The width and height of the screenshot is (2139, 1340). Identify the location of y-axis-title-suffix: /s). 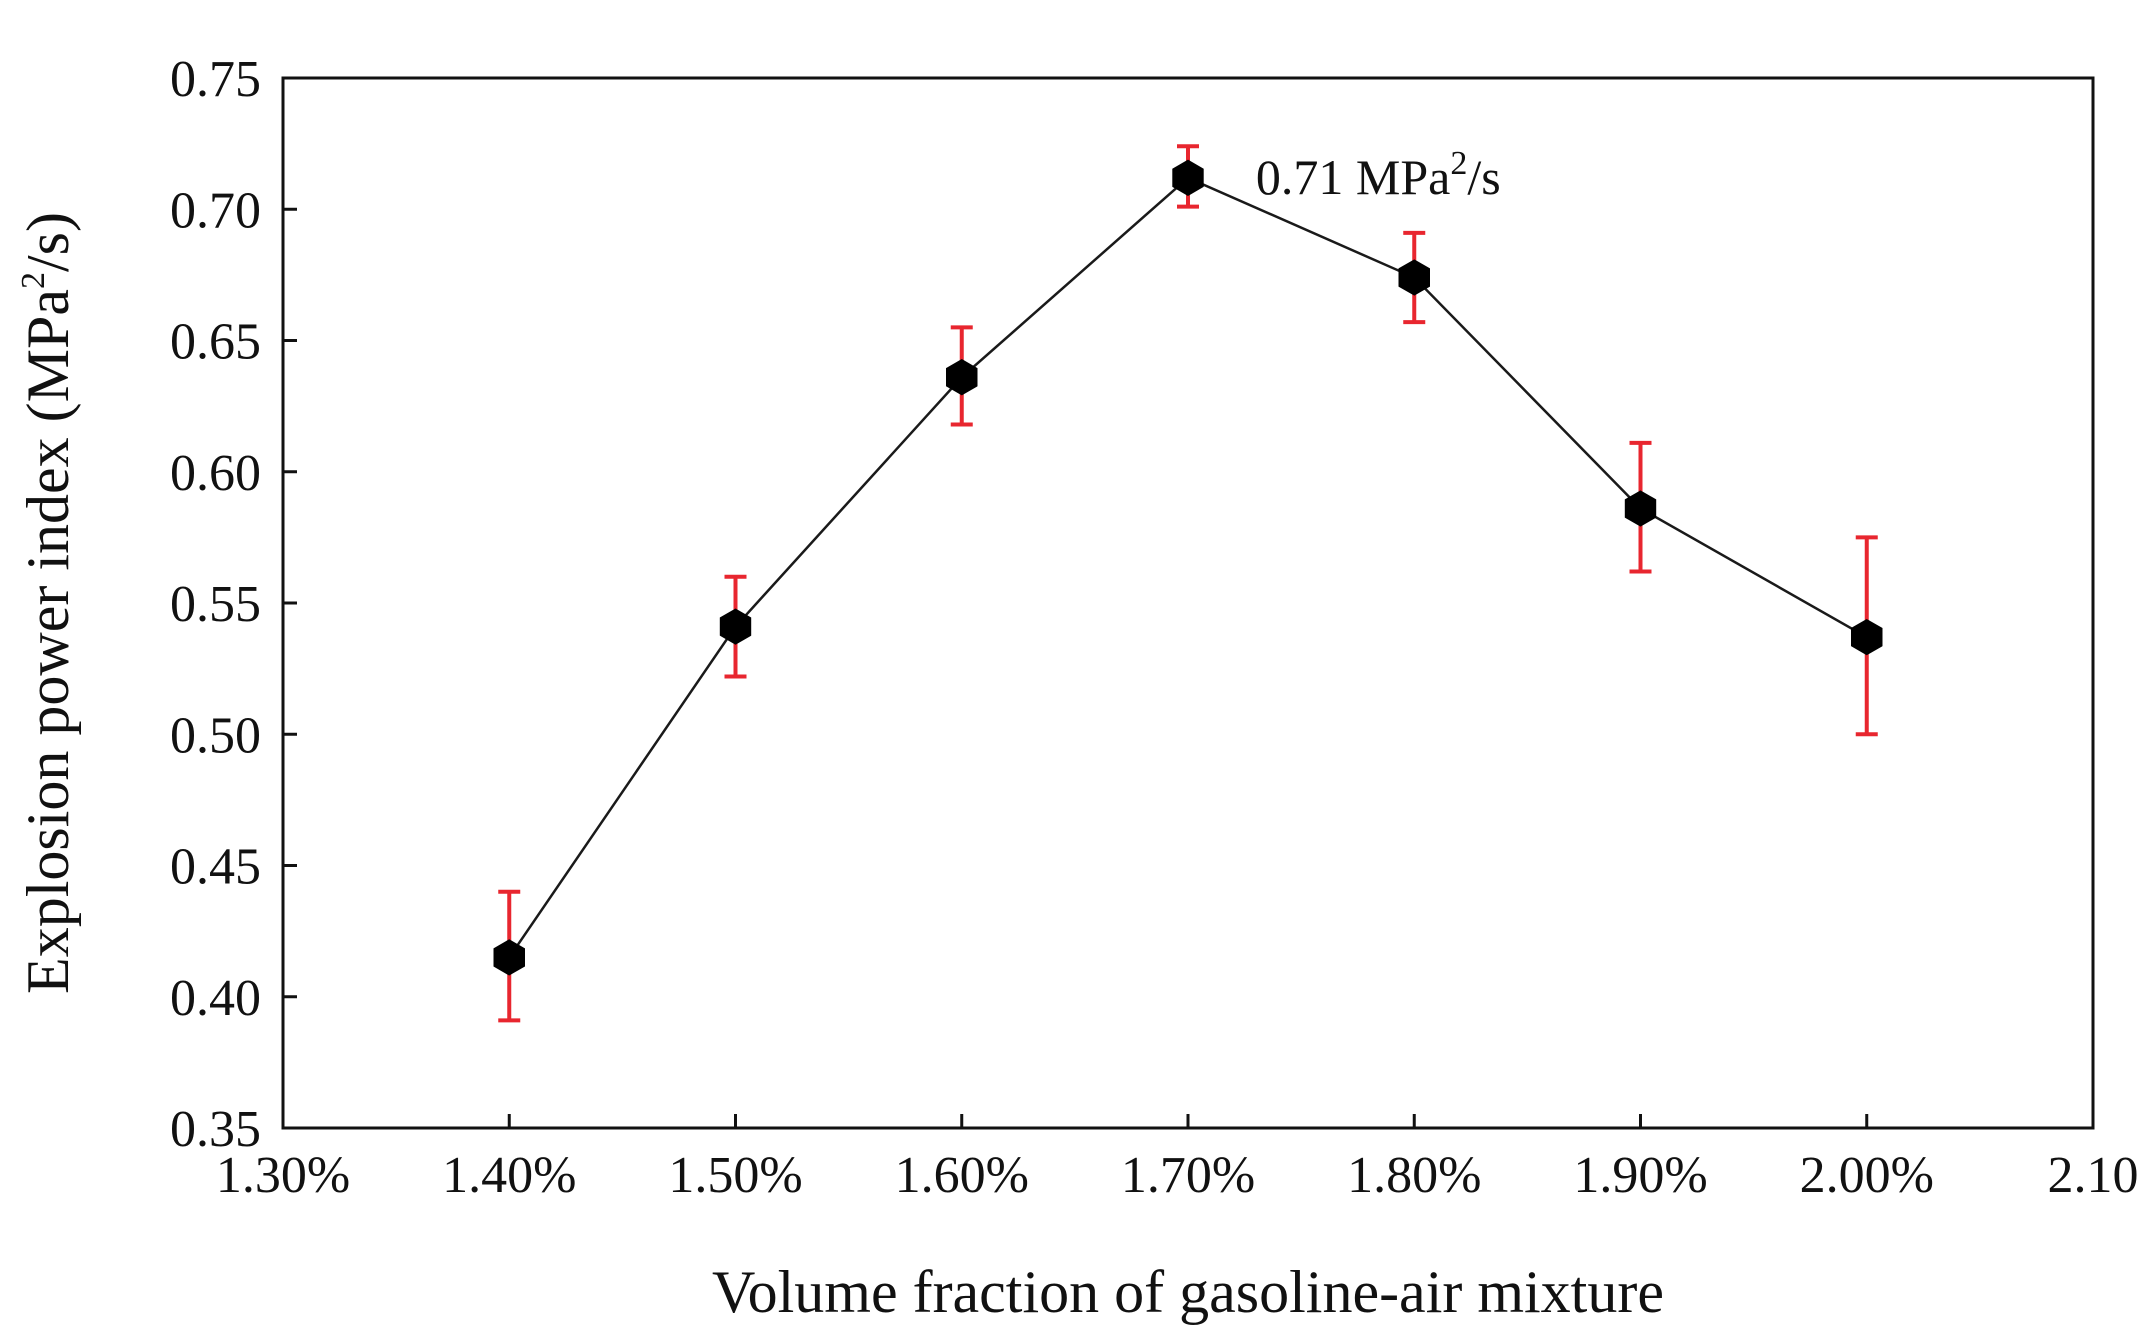
(48, 242).